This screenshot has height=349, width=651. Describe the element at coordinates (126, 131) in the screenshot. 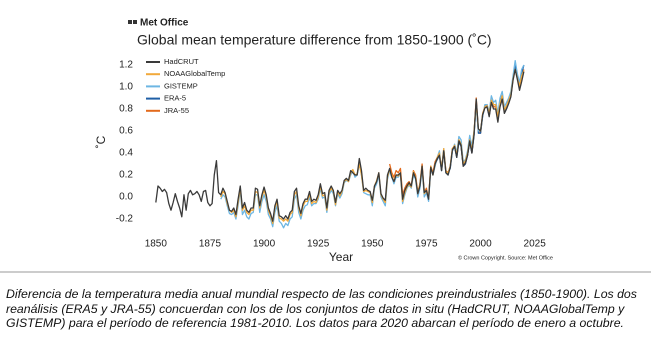

I see `y-tick-label: 0.6` at that location.